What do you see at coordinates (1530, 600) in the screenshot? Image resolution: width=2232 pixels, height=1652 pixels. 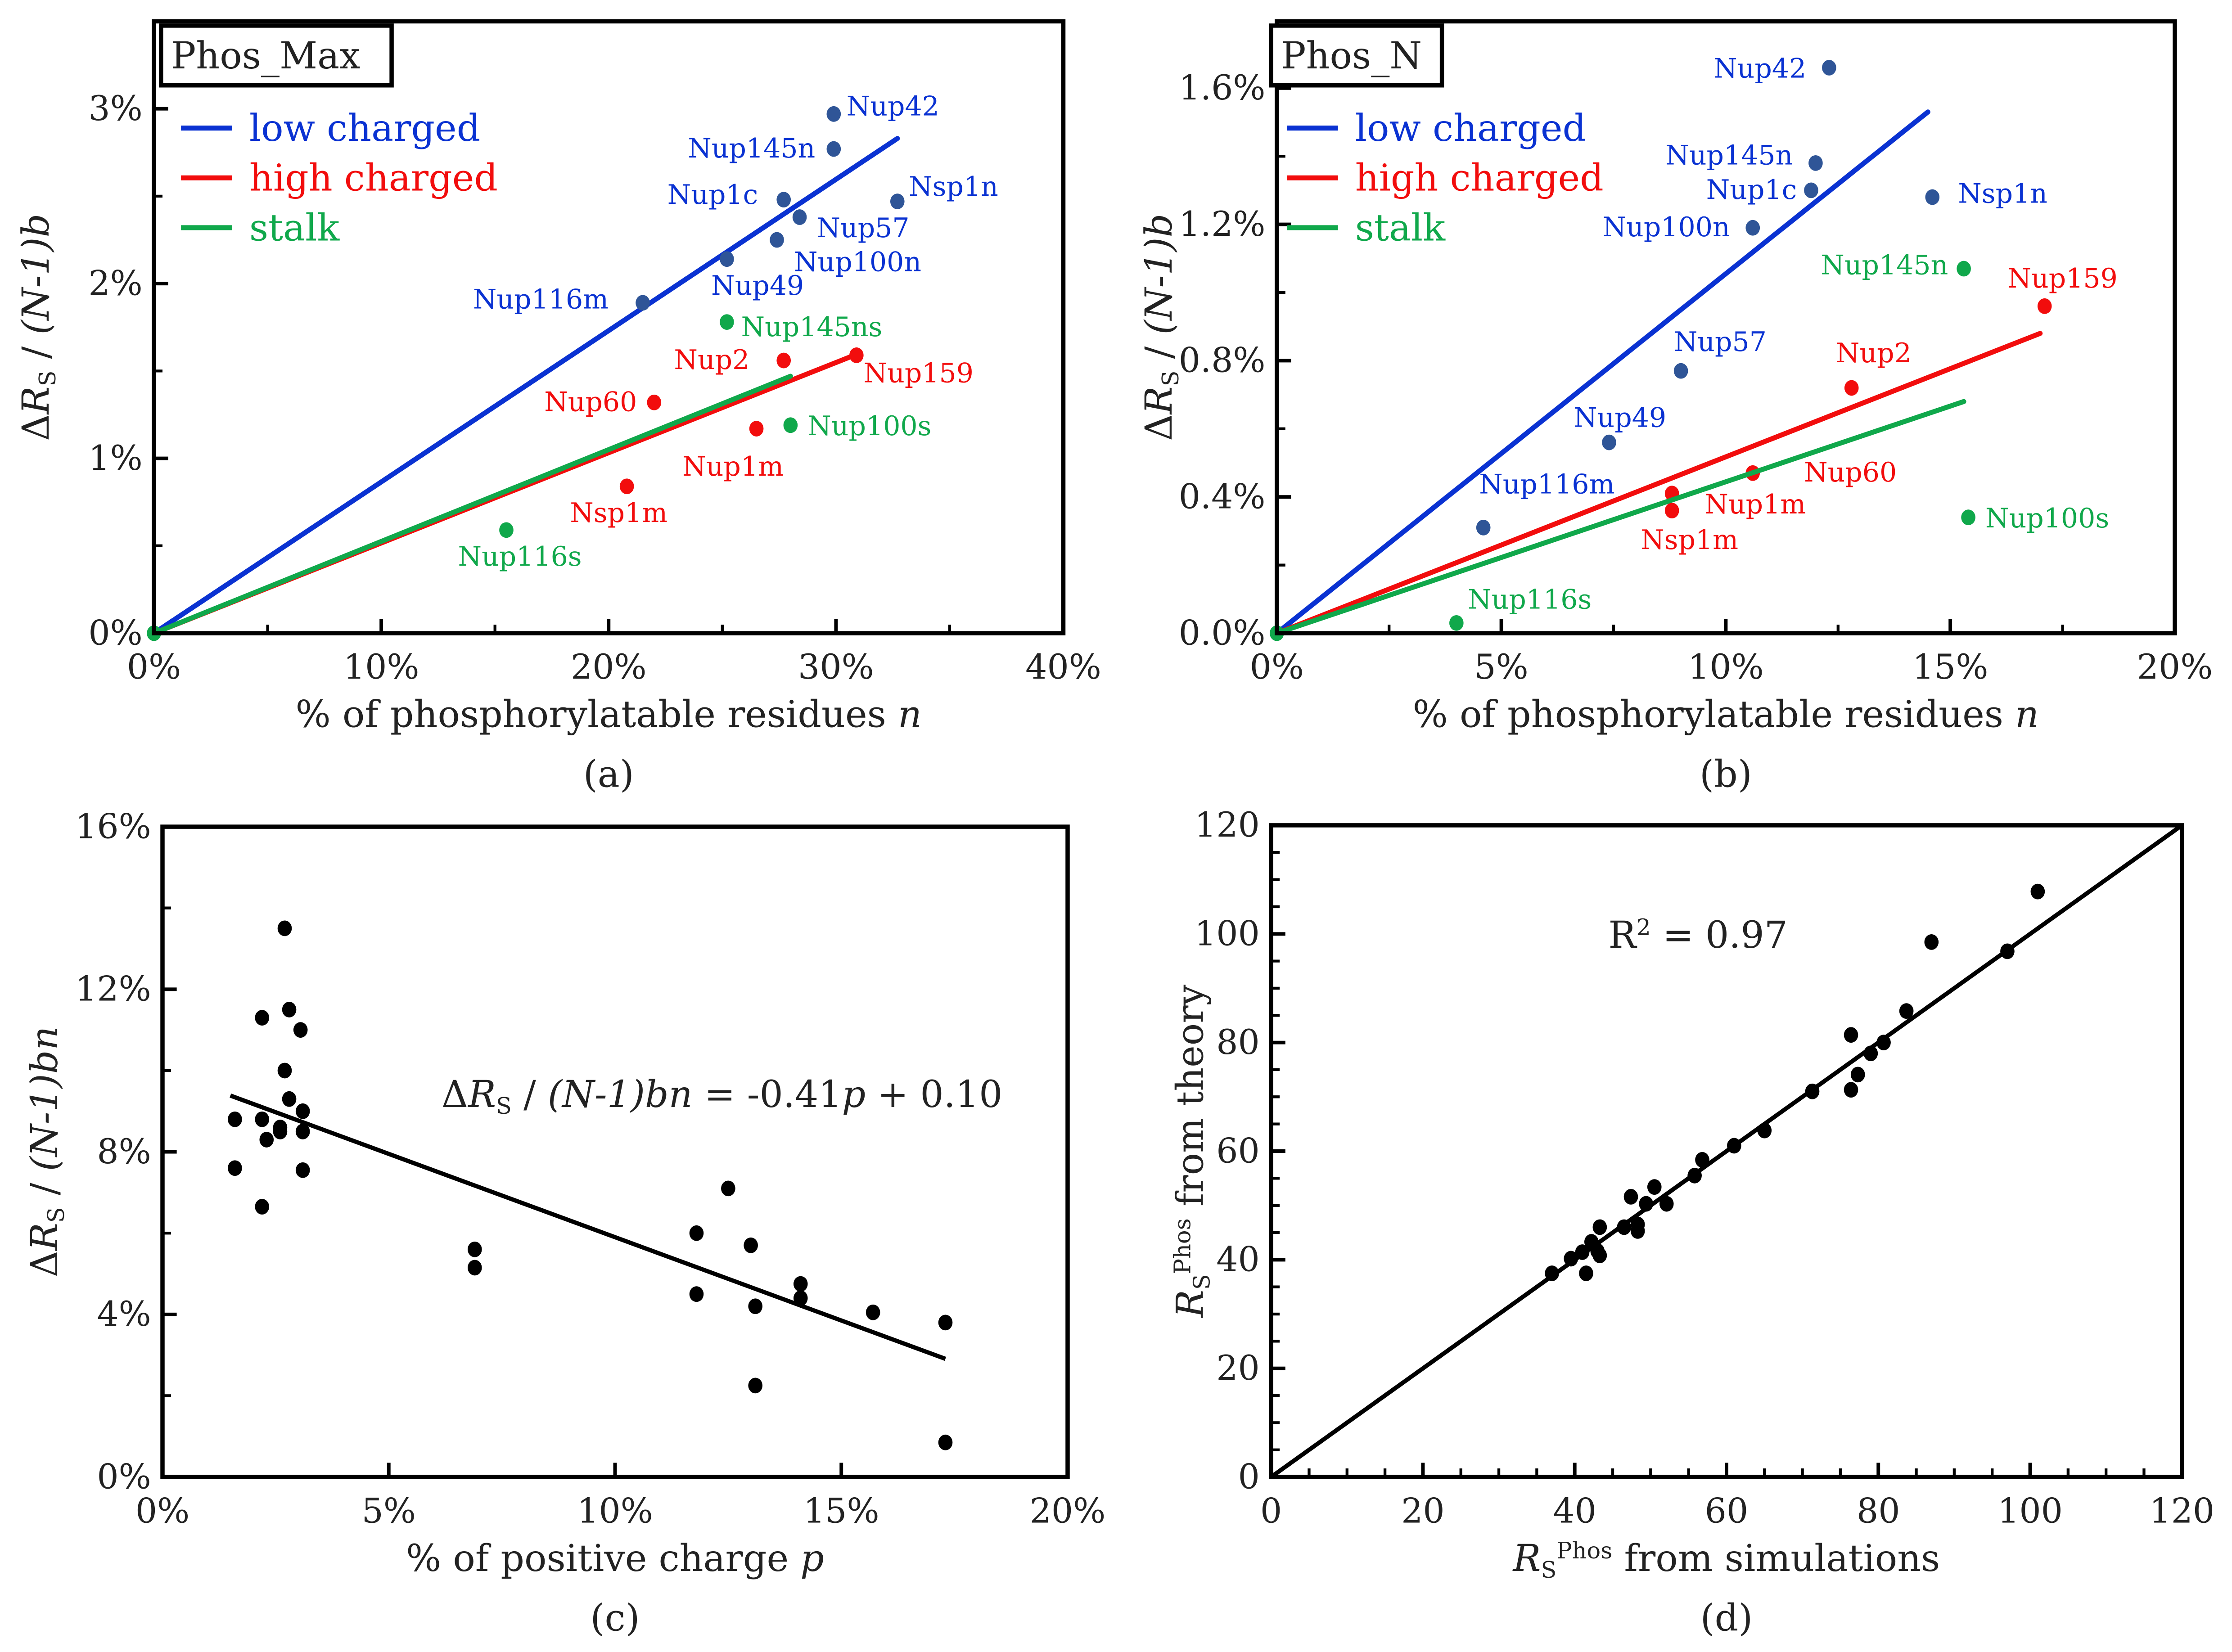 I see `point-label: Nup116s` at bounding box center [1530, 600].